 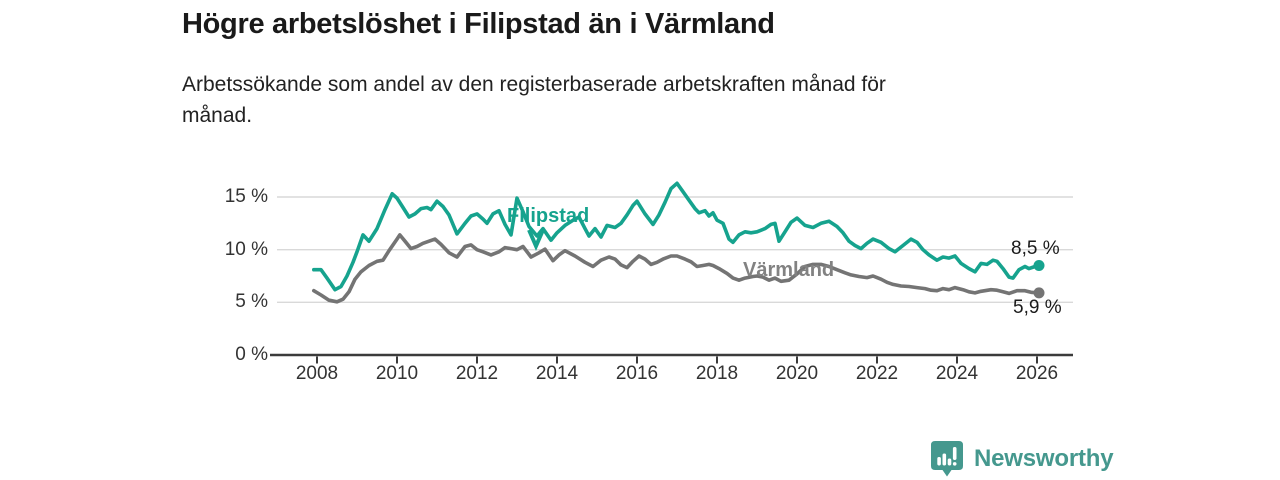 What do you see at coordinates (1044, 458) in the screenshot?
I see `newsworthy-wordmark: Newsworthy` at bounding box center [1044, 458].